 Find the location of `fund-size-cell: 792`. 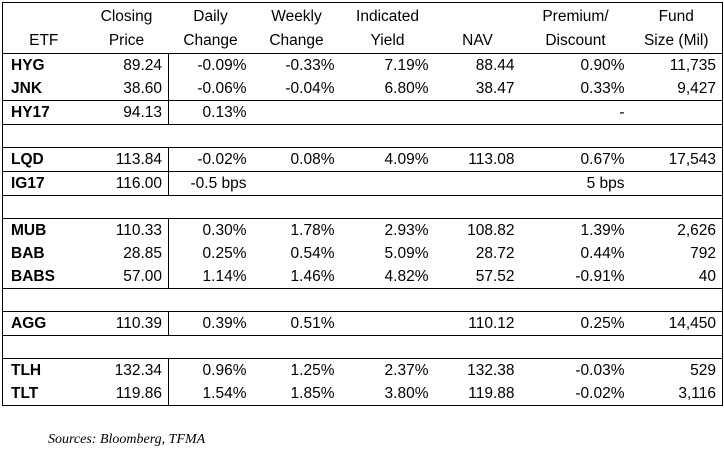

fund-size-cell: 792 is located at coordinates (703, 253).